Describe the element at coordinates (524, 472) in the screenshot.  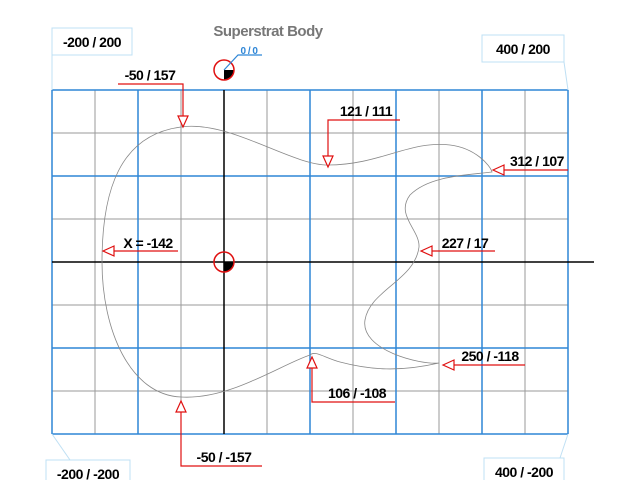
I see `corner-label: 400 / -200` at that location.